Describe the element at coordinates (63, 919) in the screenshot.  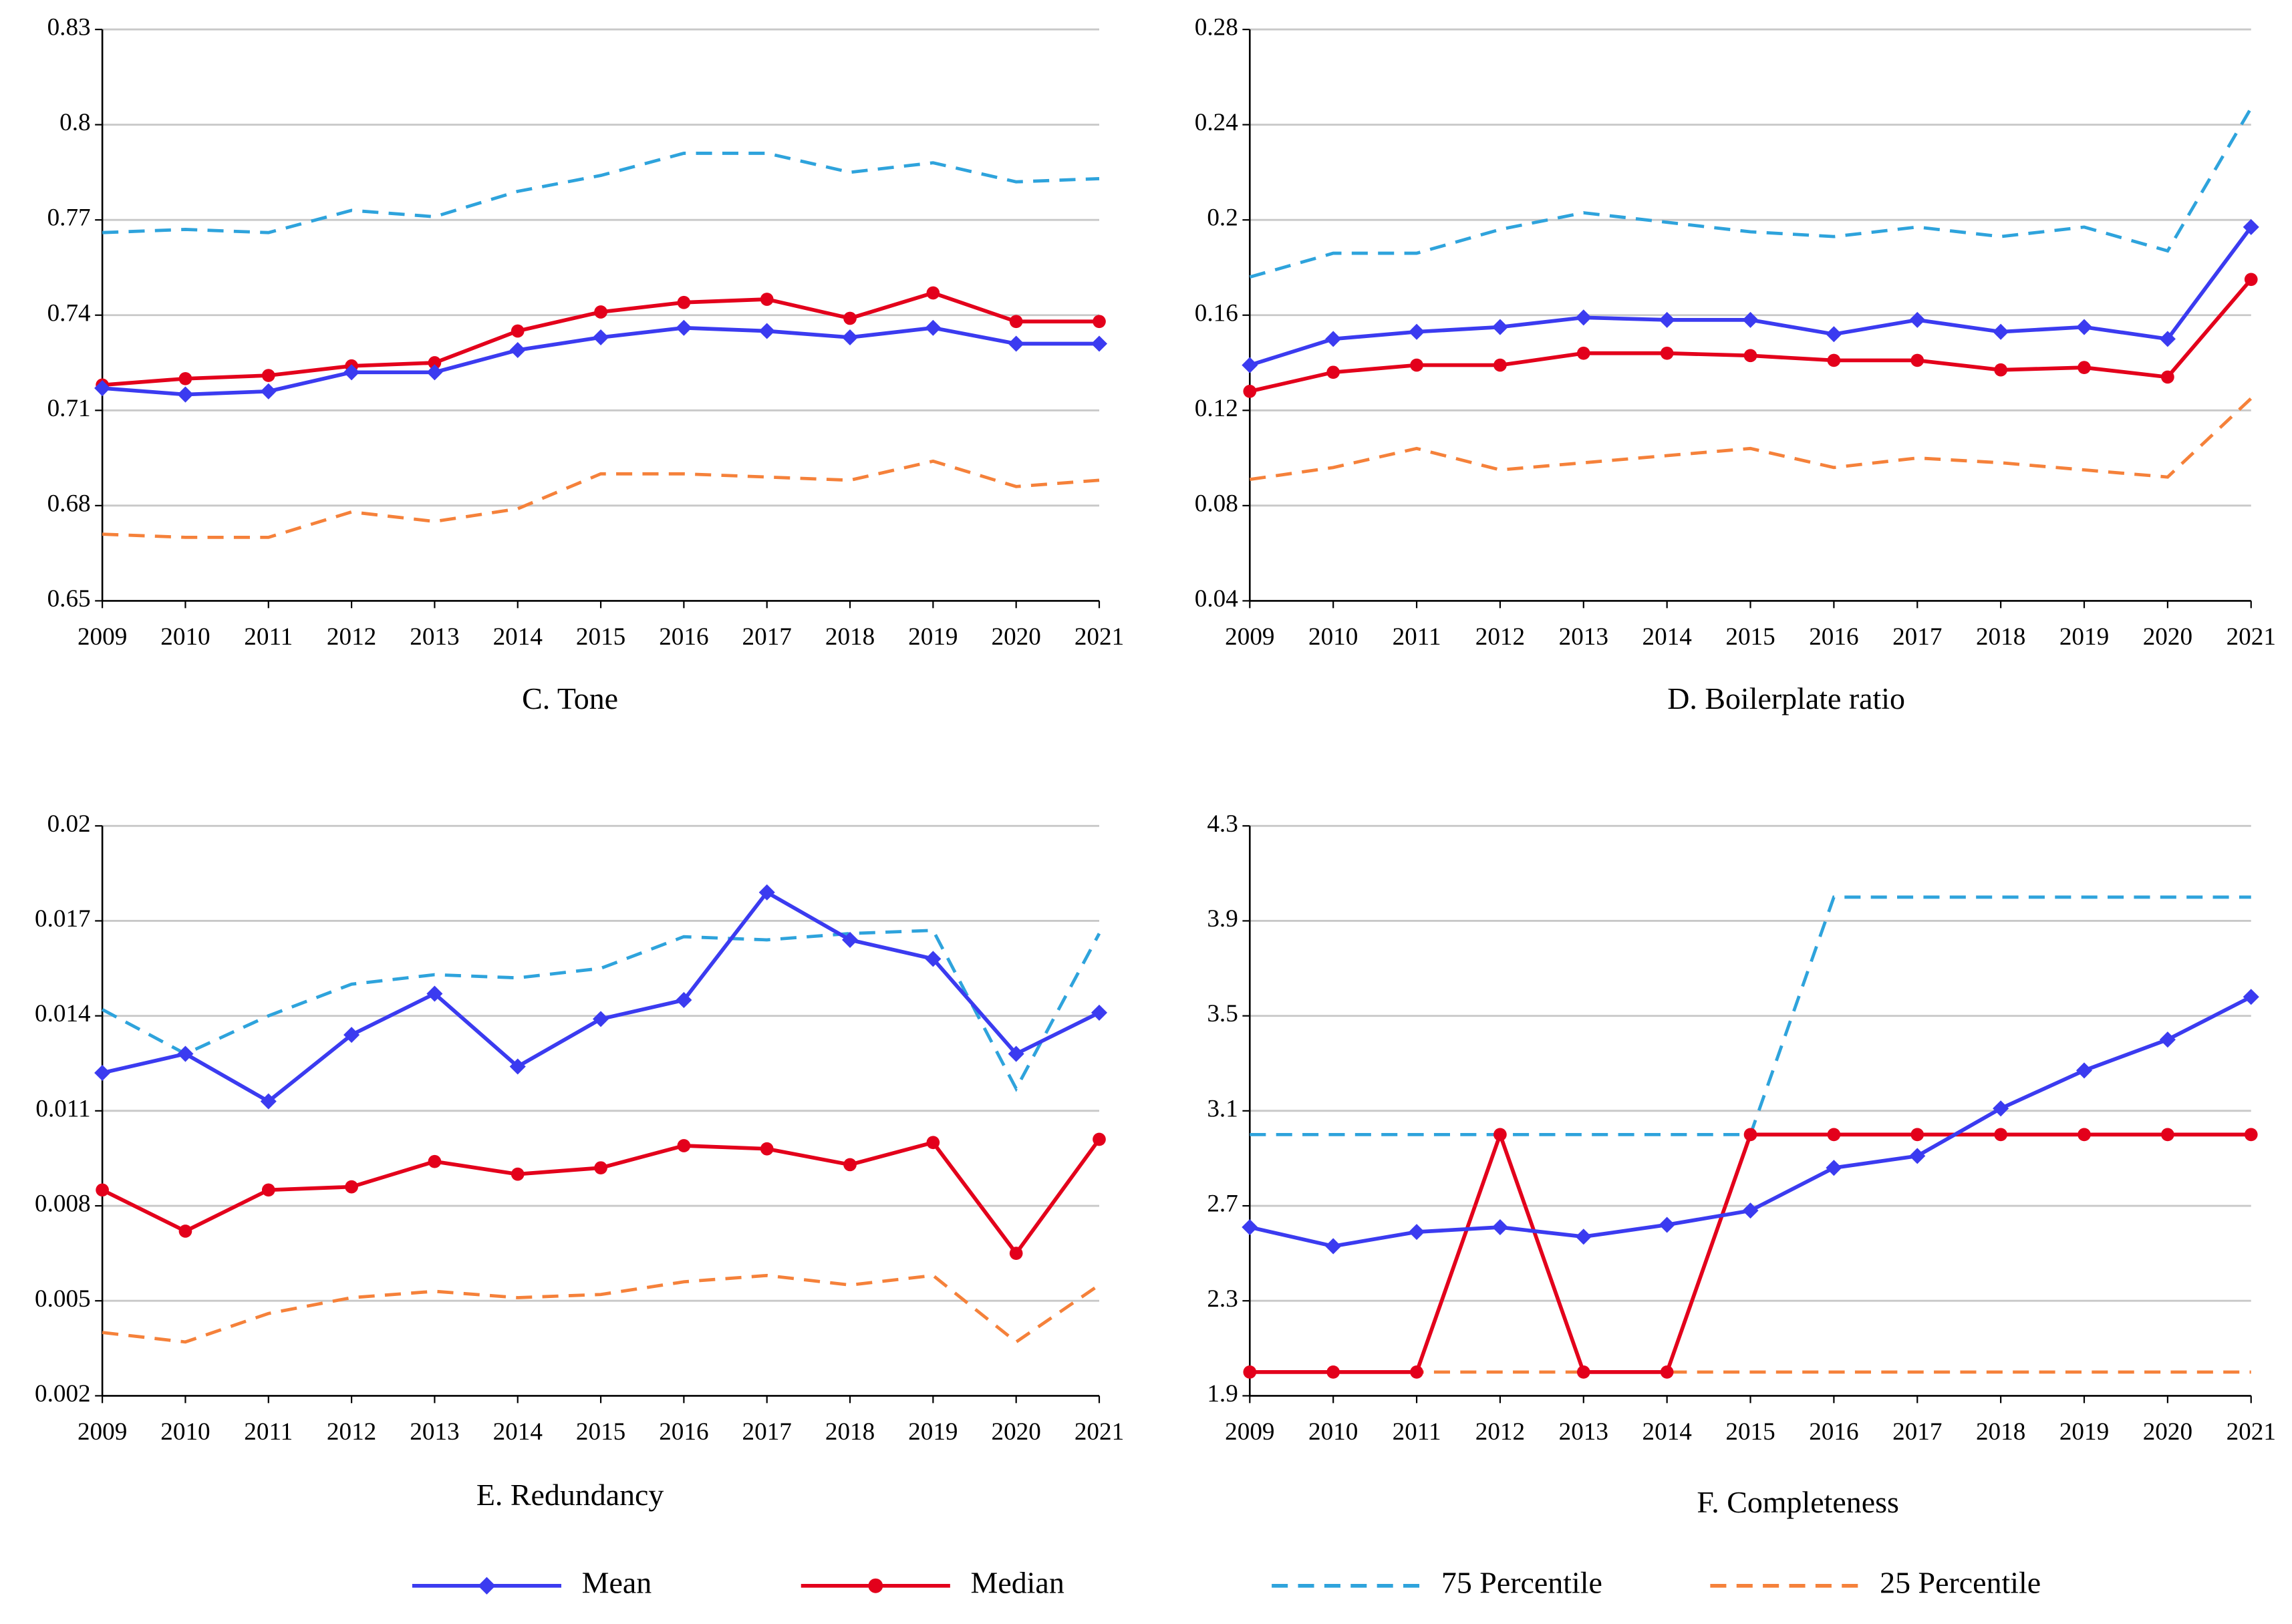
I see `y-tick-label: 0.017` at that location.